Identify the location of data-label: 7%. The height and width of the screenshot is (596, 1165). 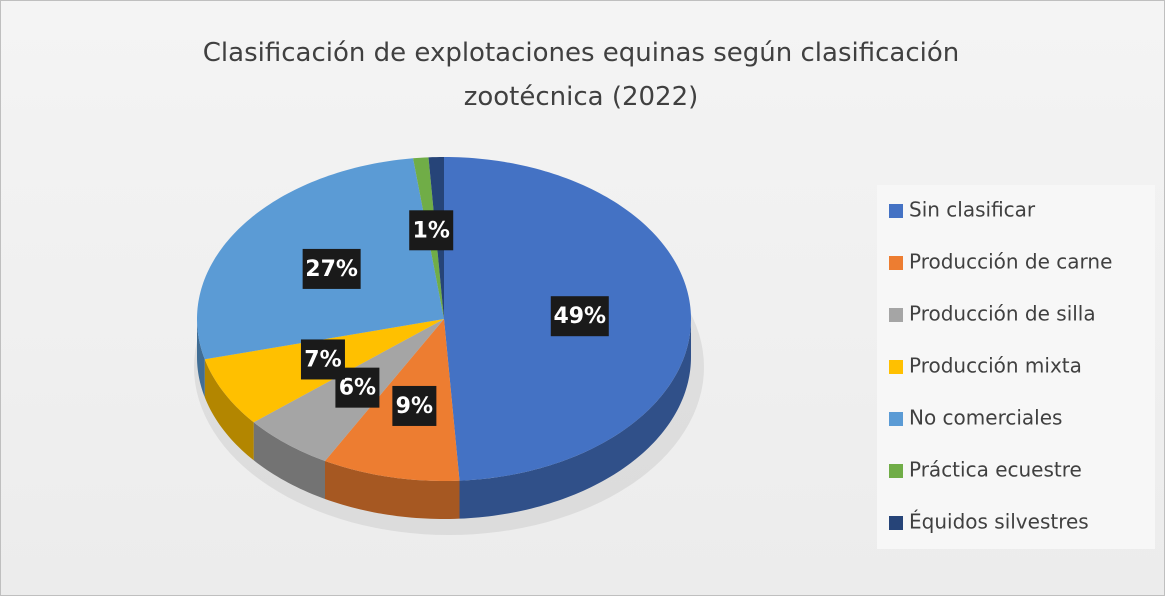
(322, 359).